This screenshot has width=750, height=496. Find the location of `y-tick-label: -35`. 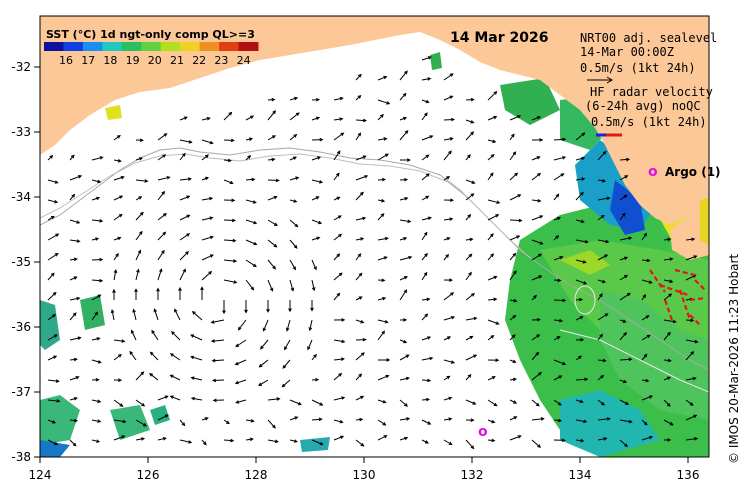

y-tick-label: -35 is located at coordinates (21, 262).